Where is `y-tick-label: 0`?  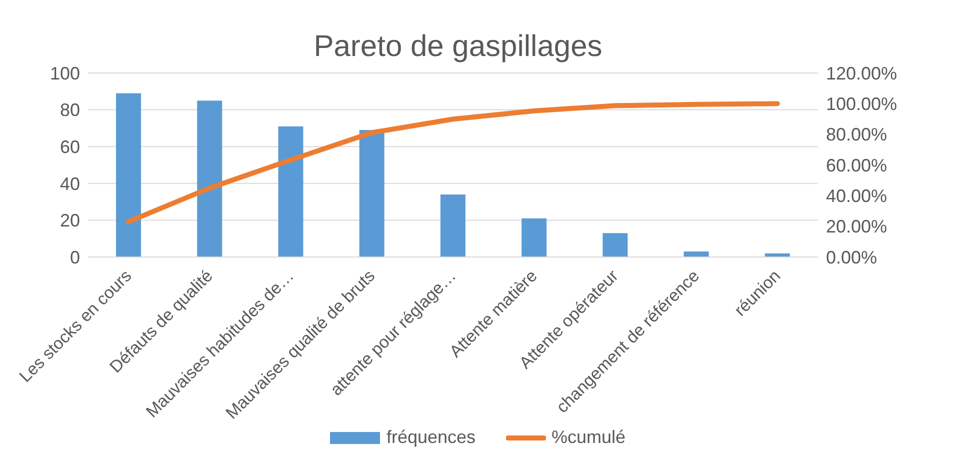
y-tick-label: 0 is located at coordinates (75, 257).